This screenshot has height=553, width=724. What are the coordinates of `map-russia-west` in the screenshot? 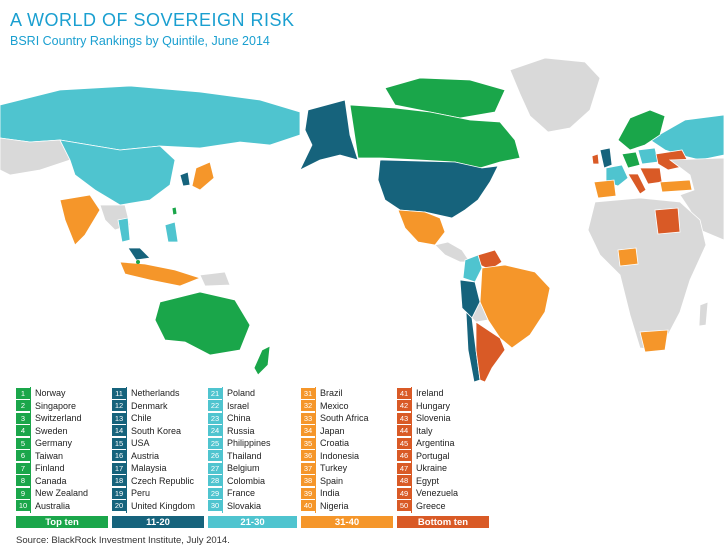 It's located at (686, 137).